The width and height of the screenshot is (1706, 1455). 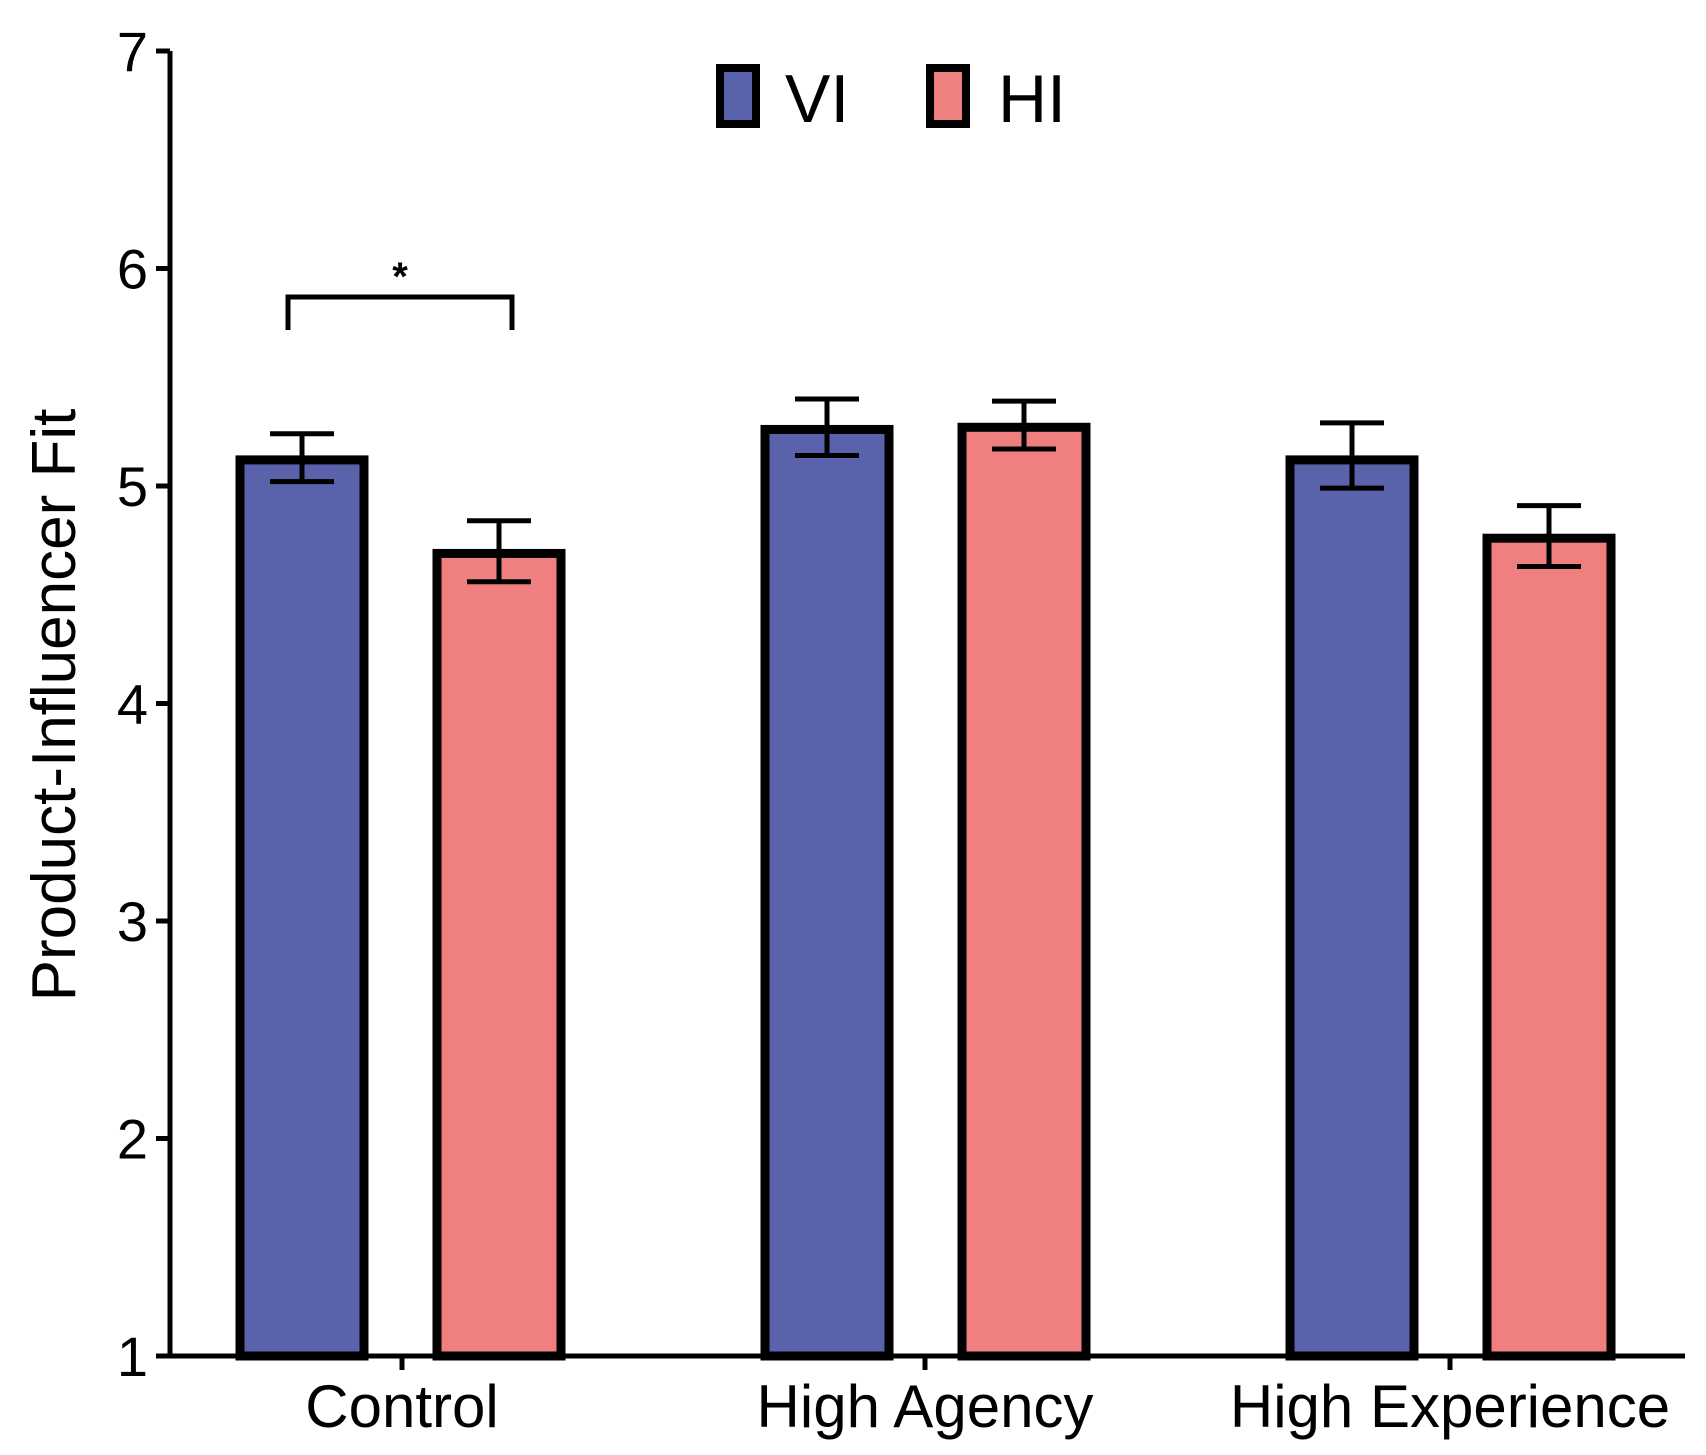 What do you see at coordinates (132, 269) in the screenshot?
I see `y-tick-label: 6` at bounding box center [132, 269].